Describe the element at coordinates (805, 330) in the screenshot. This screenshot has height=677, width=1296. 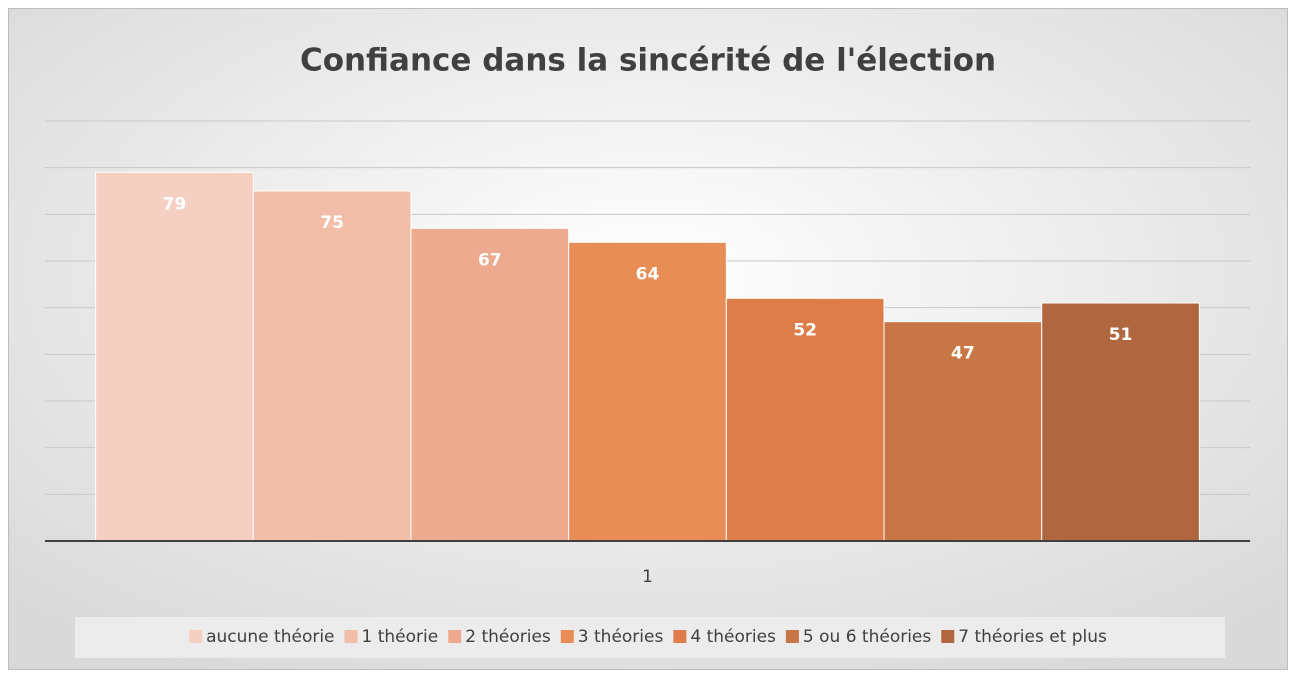
I see `data-label: 52` at that location.